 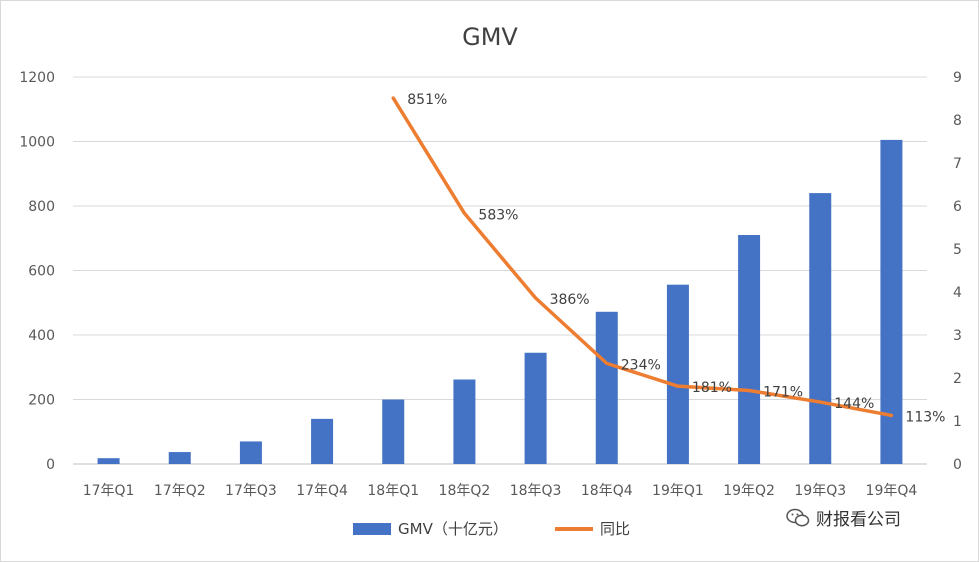 What do you see at coordinates (892, 491) in the screenshot?
I see `x-tick-label: 19年Q4` at bounding box center [892, 491].